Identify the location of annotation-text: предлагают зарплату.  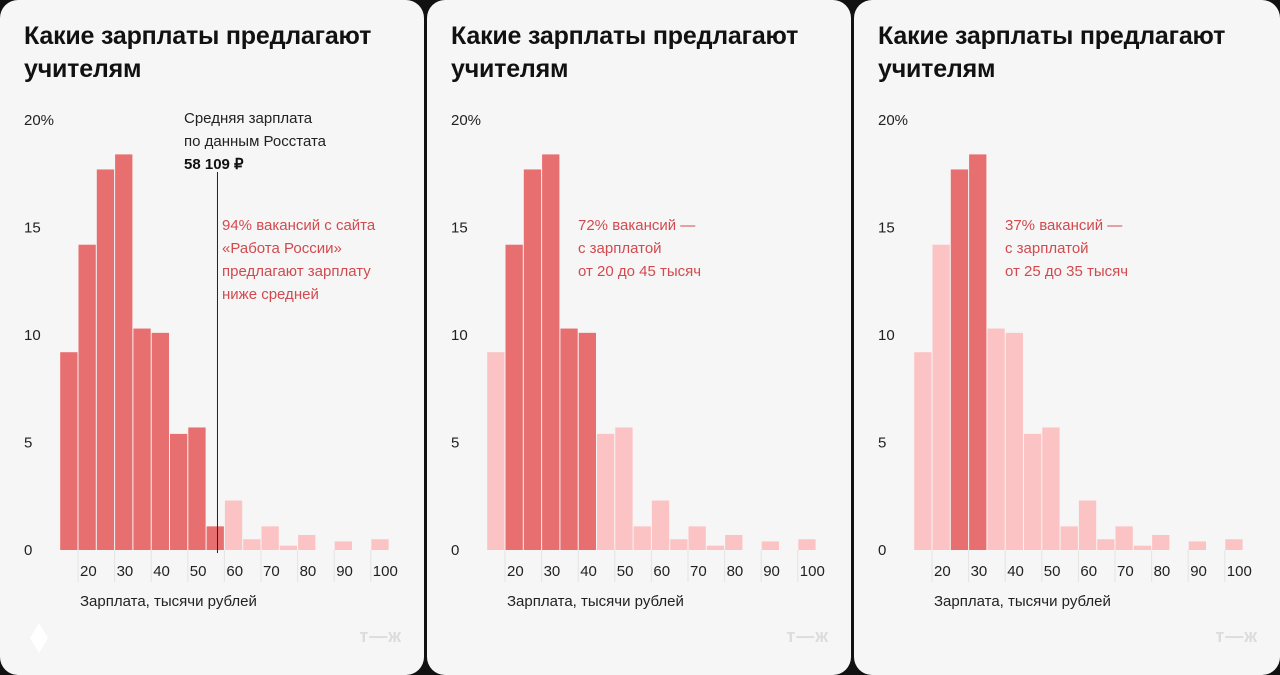
(296, 271).